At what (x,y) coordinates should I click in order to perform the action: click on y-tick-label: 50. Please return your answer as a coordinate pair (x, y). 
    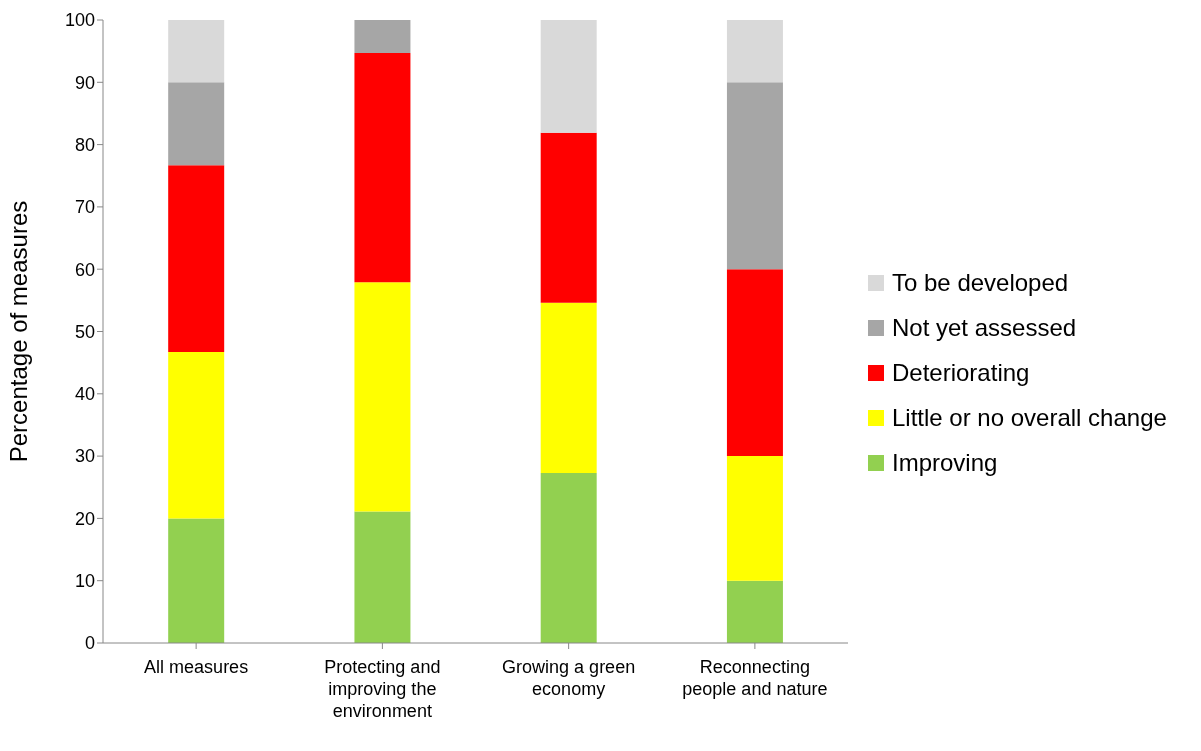
    Looking at the image, I should click on (84, 331).